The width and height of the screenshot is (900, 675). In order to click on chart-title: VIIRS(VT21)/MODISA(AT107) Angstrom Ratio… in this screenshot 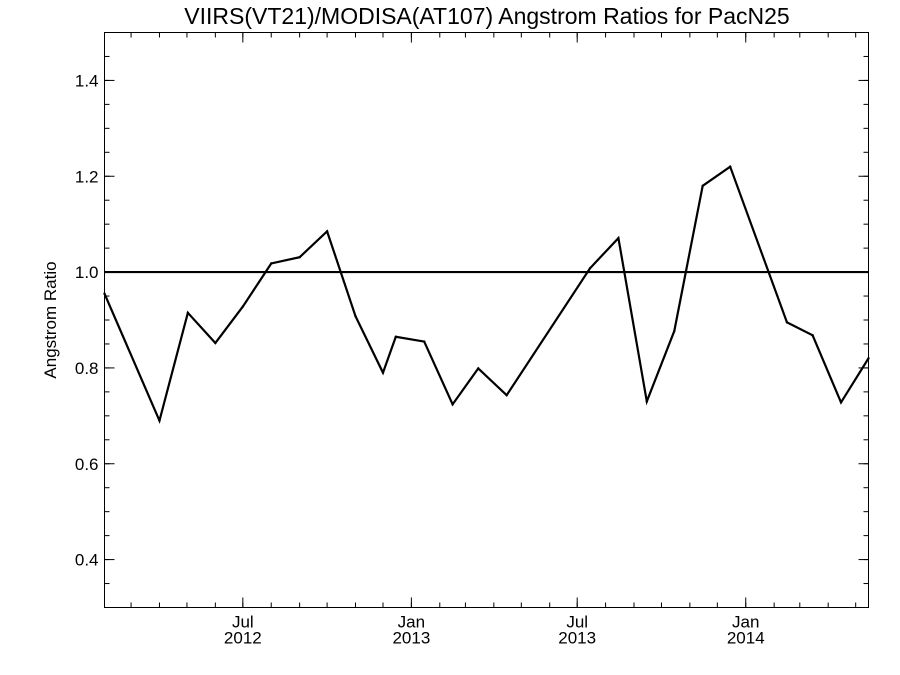, I will do `click(486, 16)`.